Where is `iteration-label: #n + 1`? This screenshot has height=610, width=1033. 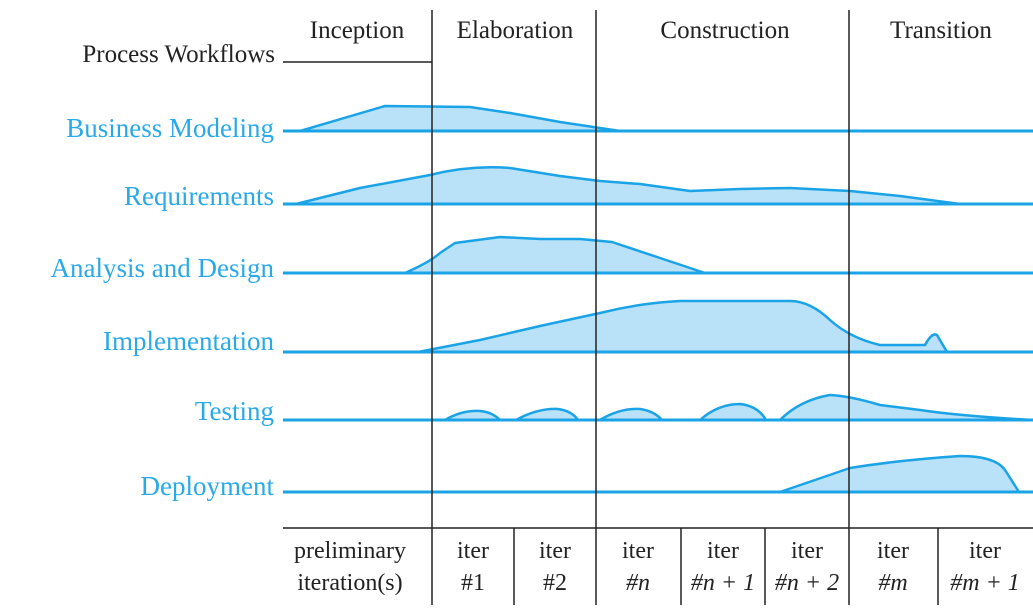
iteration-label: #n + 1 is located at coordinates (723, 583).